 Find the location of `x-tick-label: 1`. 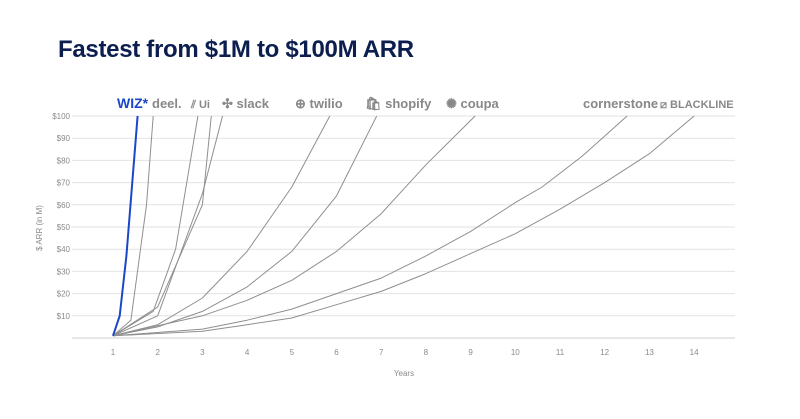

x-tick-label: 1 is located at coordinates (113, 352).